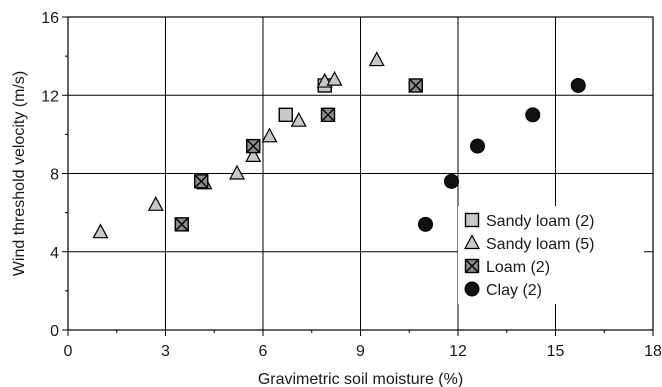 The height and width of the screenshot is (387, 662). I want to click on x-tick-label: 6, so click(263, 351).